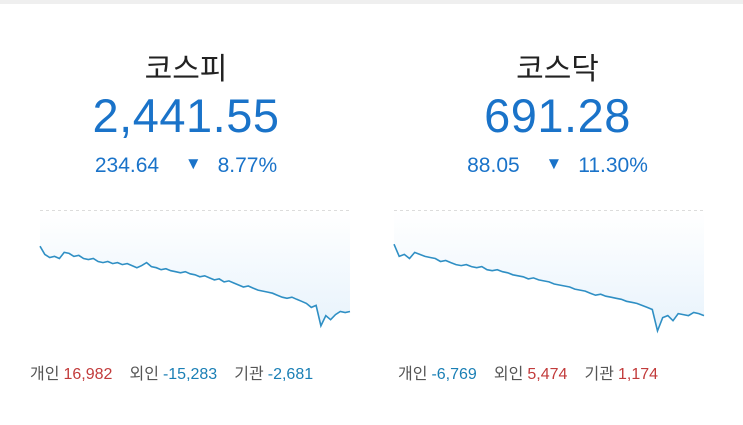 The image size is (743, 425). I want to click on investor-flow: 개인 -6,769 외인 5,474 기관 1,174, so click(570, 372).